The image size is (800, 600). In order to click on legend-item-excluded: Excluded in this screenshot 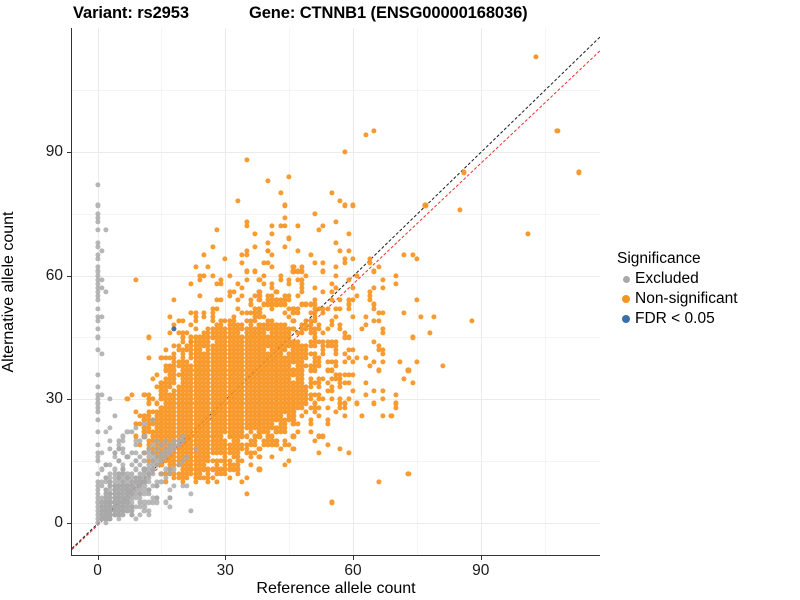, I will do `click(707, 279)`.